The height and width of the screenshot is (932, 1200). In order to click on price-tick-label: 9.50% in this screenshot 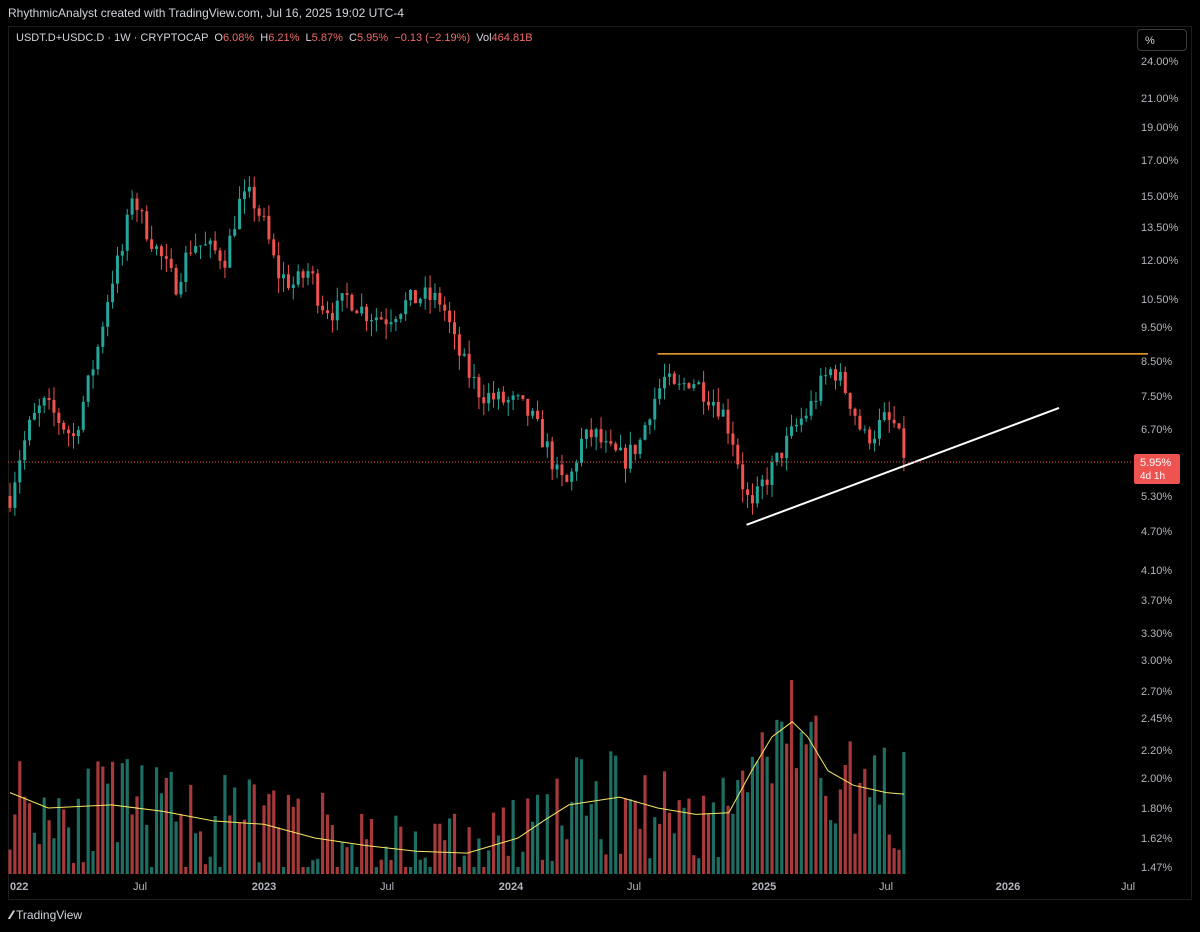, I will do `click(1156, 328)`.